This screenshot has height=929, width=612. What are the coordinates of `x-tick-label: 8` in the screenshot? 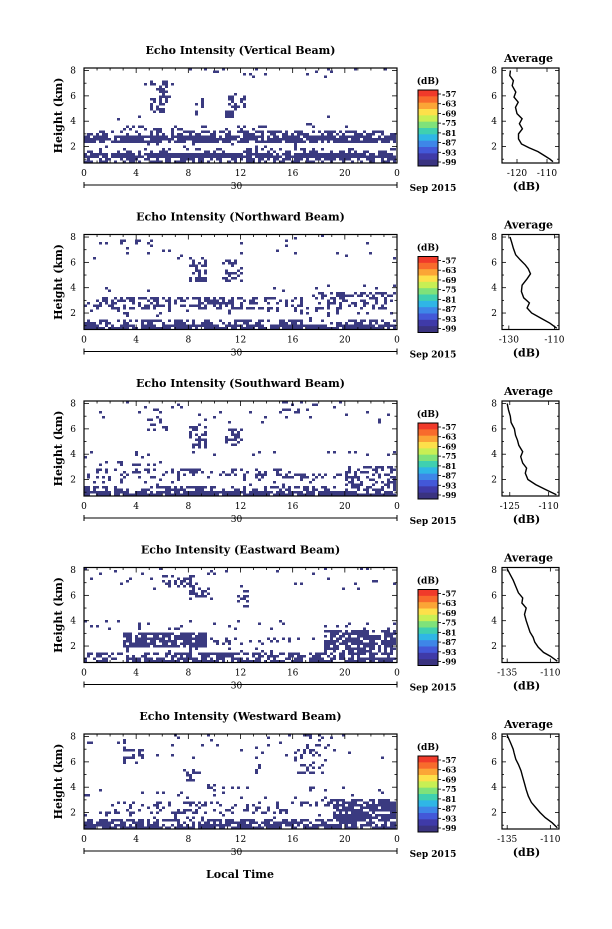 It's located at (188, 174).